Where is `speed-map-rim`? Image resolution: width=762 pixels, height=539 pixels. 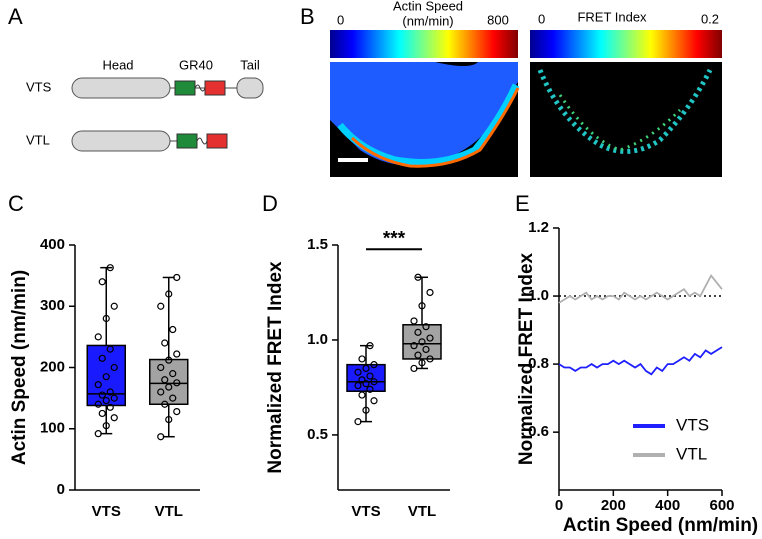
speed-map-rim is located at coordinates (435, 127).